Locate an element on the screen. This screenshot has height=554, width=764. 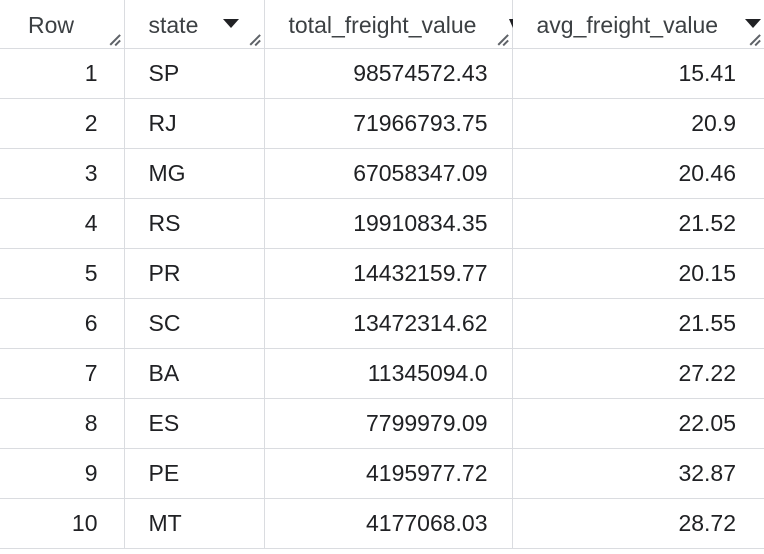
total-freight-value-cell: 11345094.0 is located at coordinates (388, 373).